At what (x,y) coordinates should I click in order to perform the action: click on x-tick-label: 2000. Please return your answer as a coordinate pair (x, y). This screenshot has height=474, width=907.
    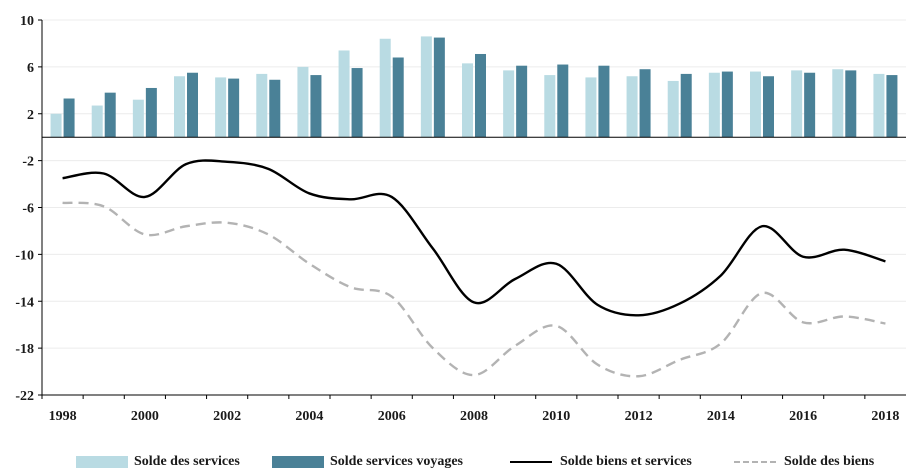
    Looking at the image, I should click on (145, 416).